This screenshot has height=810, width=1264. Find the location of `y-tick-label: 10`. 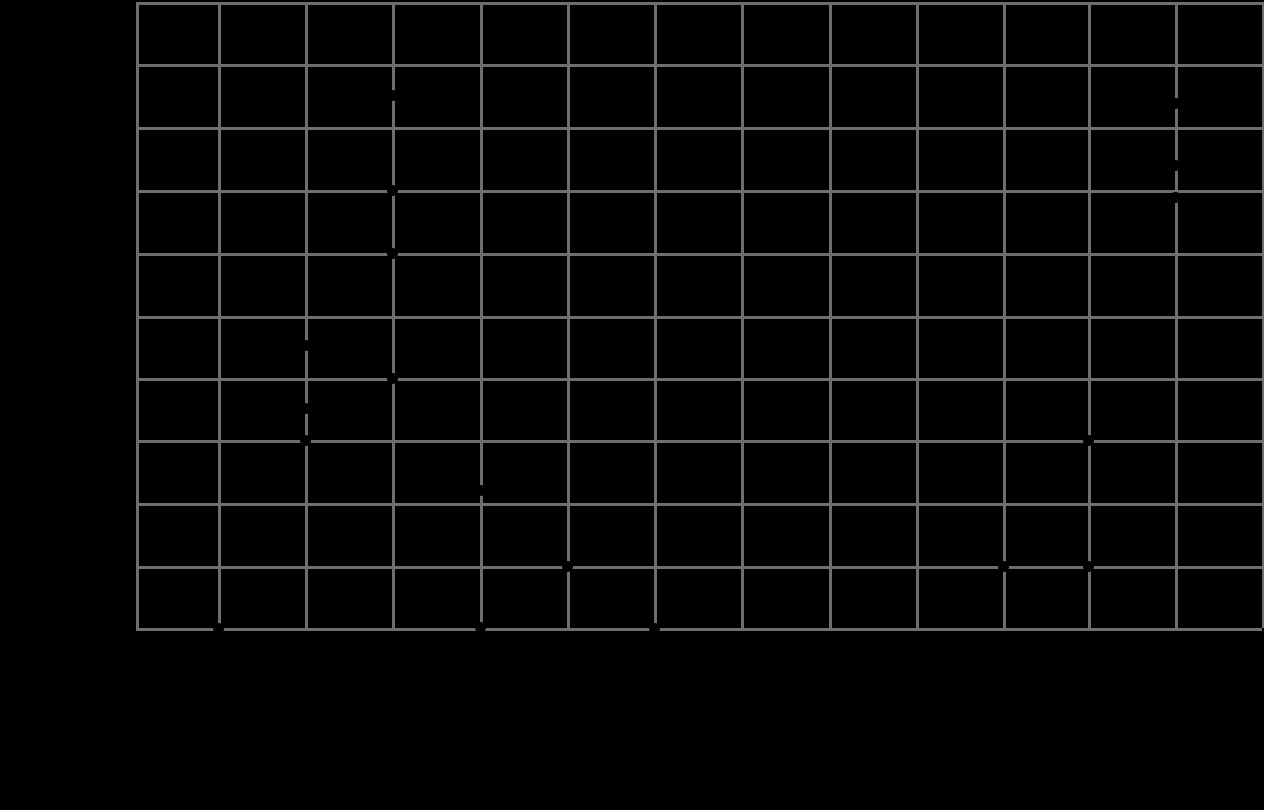

y-tick-label: 10 is located at coordinates (120, 5).